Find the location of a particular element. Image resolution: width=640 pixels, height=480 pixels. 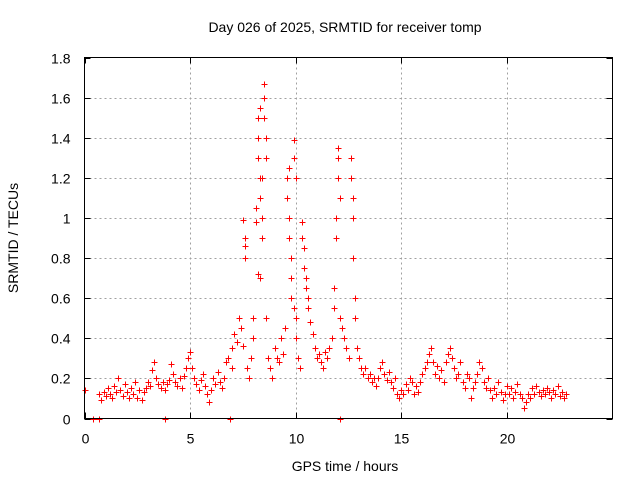

x-tick-label: 15 is located at coordinates (402, 439).